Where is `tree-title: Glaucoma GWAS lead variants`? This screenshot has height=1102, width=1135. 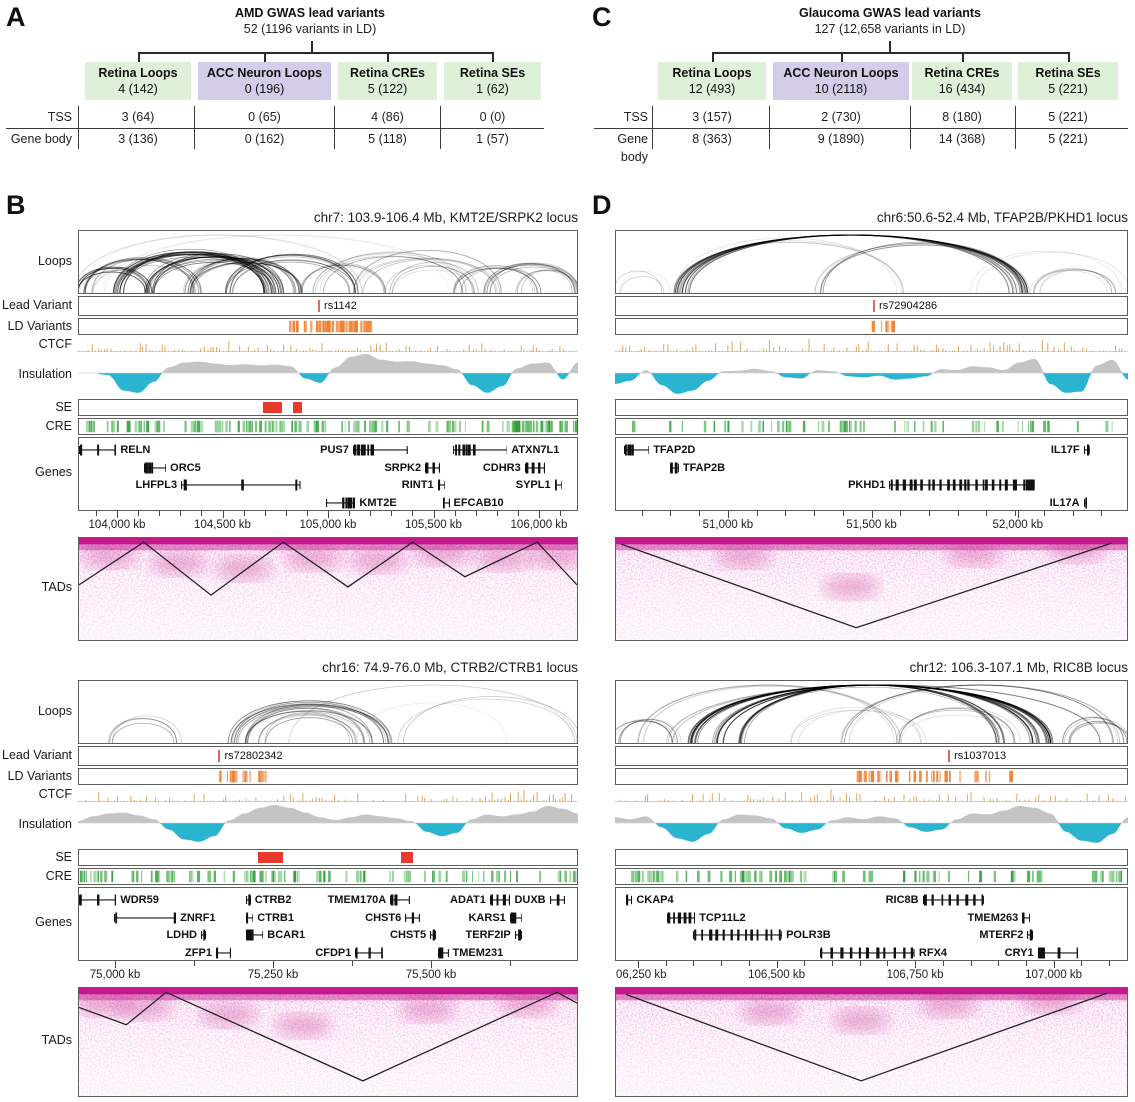 tree-title: Glaucoma GWAS lead variants is located at coordinates (889, 13).